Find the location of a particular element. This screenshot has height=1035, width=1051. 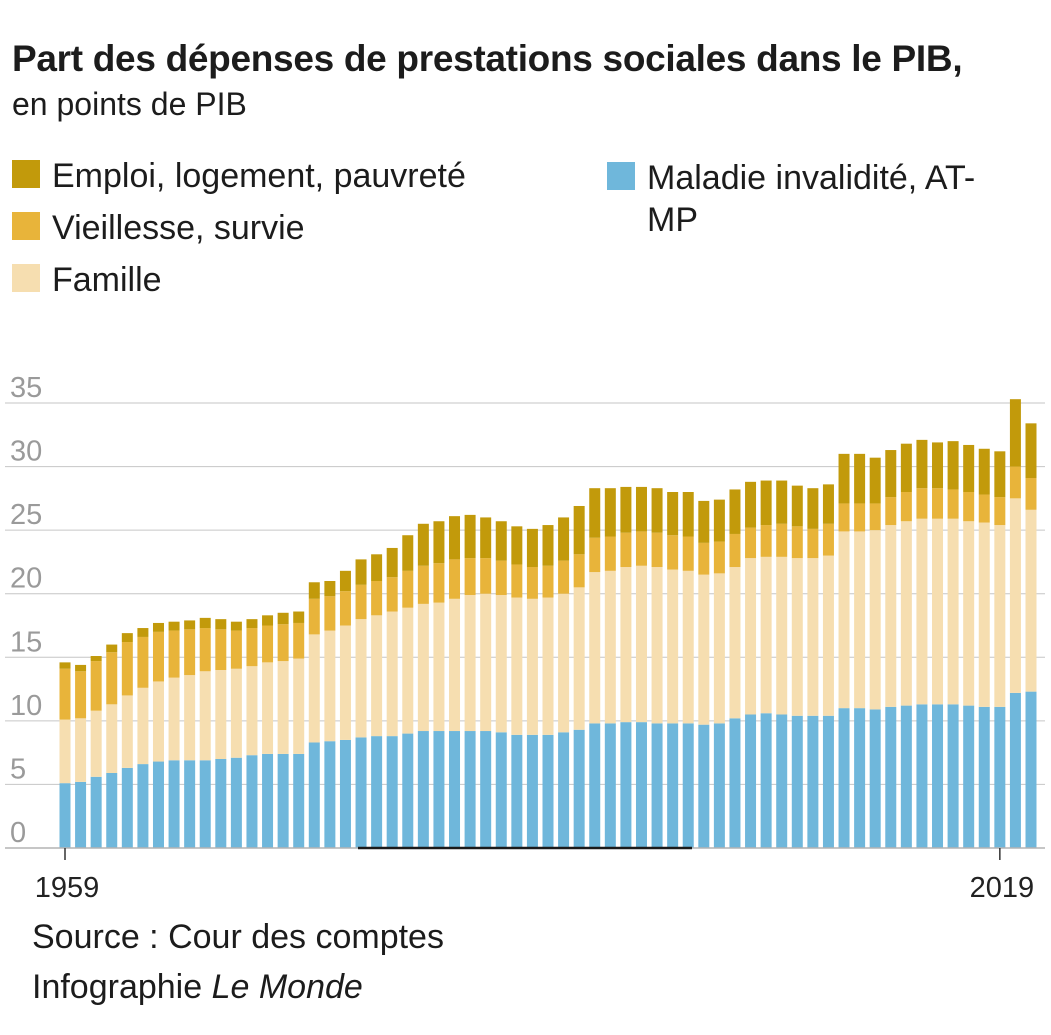

bar-vieillesse-survie-1969 is located at coordinates (221, 649).